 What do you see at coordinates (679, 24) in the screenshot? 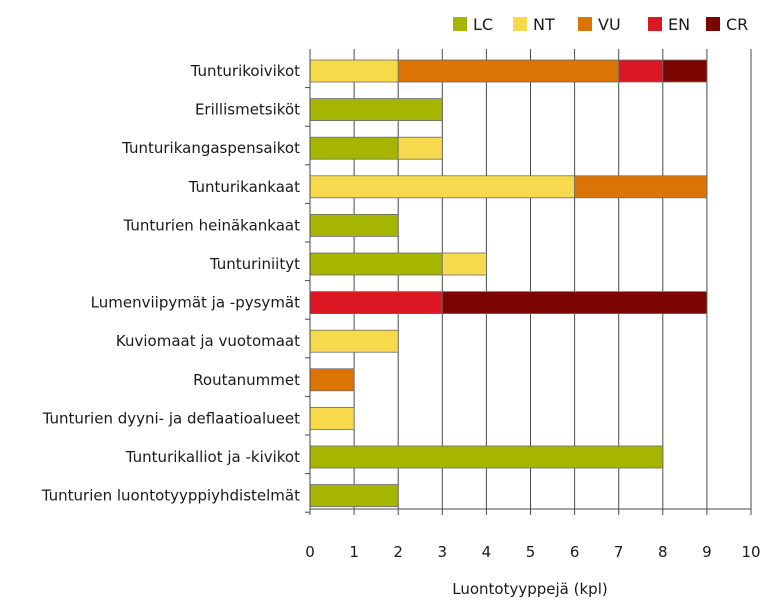
I see `legend-label: EN` at bounding box center [679, 24].